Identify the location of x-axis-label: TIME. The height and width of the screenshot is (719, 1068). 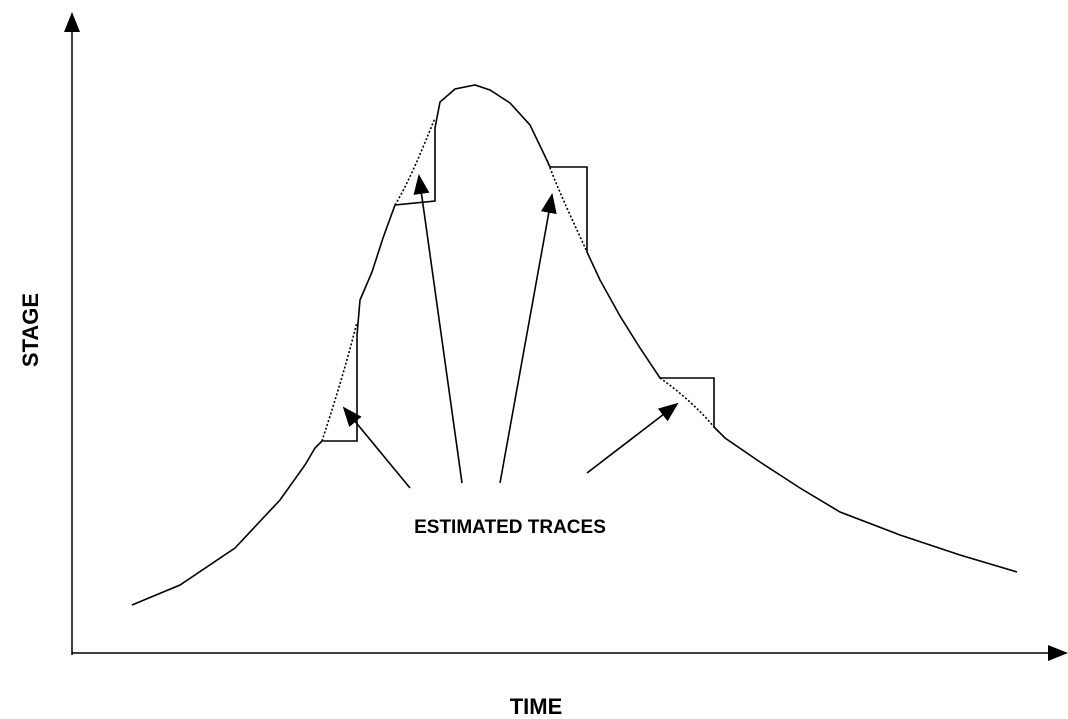
(536, 706).